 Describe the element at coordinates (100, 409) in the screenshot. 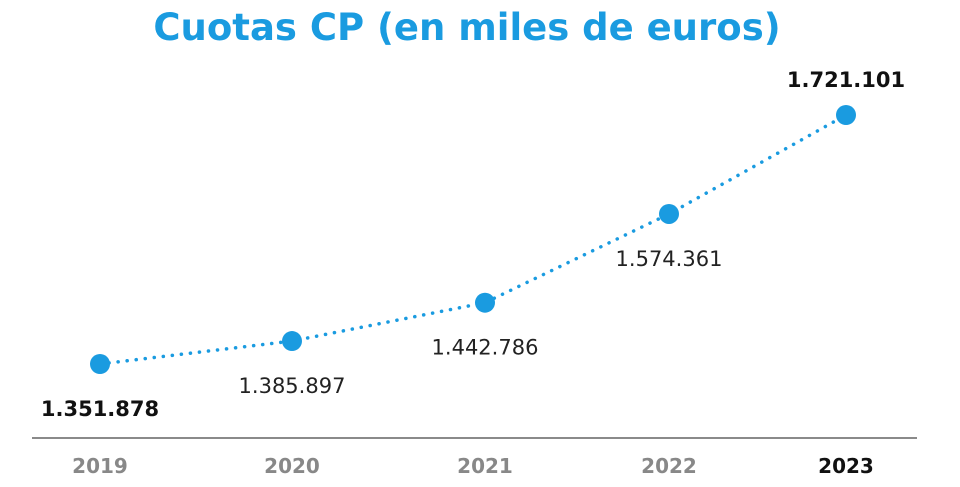

I see `data-label-2019: 1.351.878` at that location.